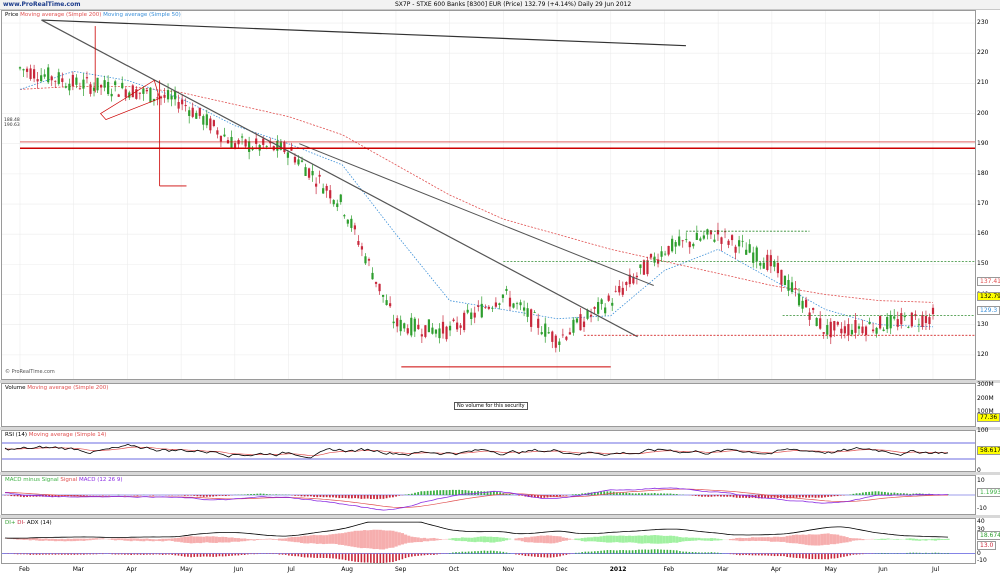 The height and width of the screenshot is (575, 1000). I want to click on level-tag-2: 190.63, so click(12, 125).